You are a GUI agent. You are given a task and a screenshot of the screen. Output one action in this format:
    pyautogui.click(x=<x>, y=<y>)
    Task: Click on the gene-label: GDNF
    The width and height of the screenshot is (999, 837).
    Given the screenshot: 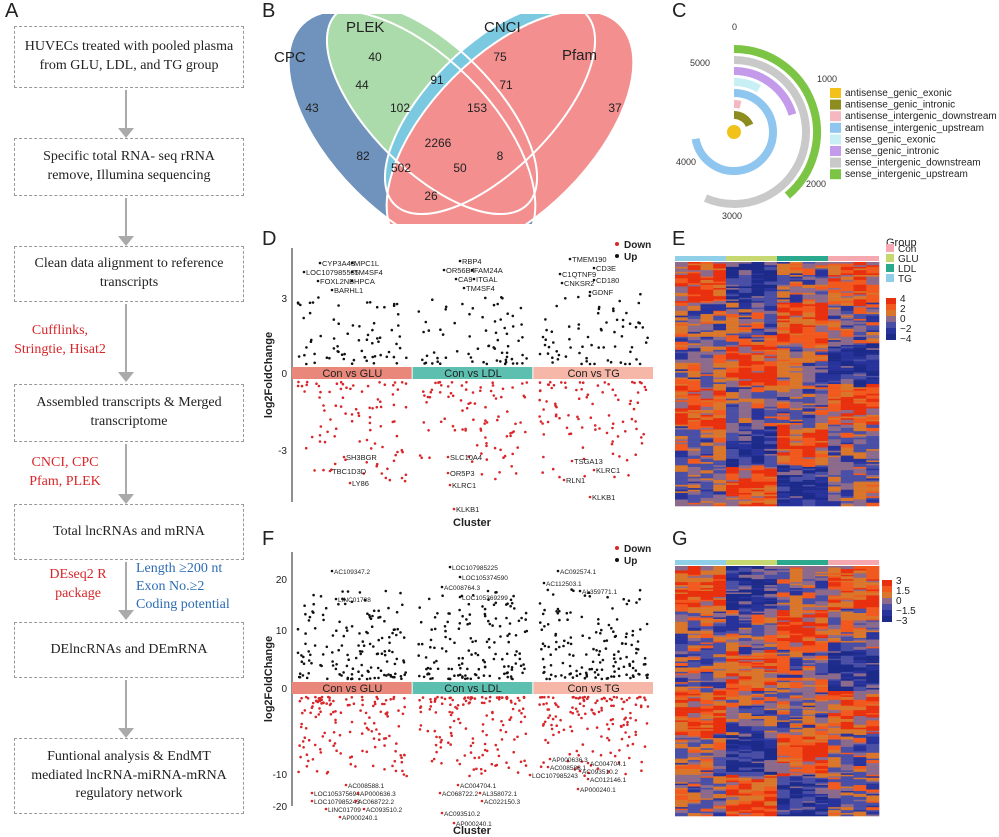 What is the action you would take?
    pyautogui.click(x=603, y=292)
    